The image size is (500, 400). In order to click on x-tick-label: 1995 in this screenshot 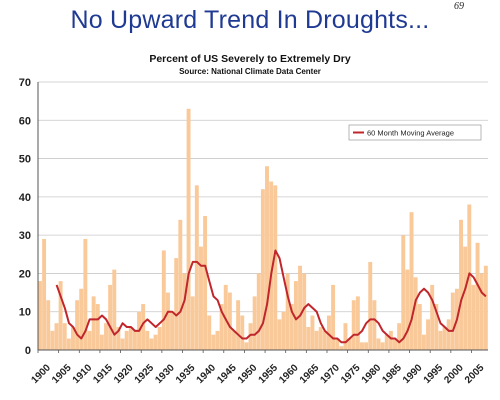, I will do `click(434, 374)`.